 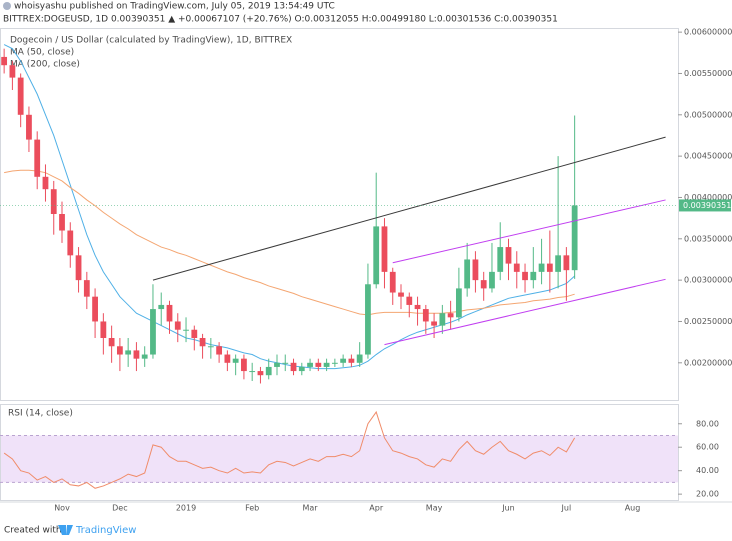 What do you see at coordinates (33, 531) in the screenshot?
I see `footer-text: Created with` at bounding box center [33, 531].